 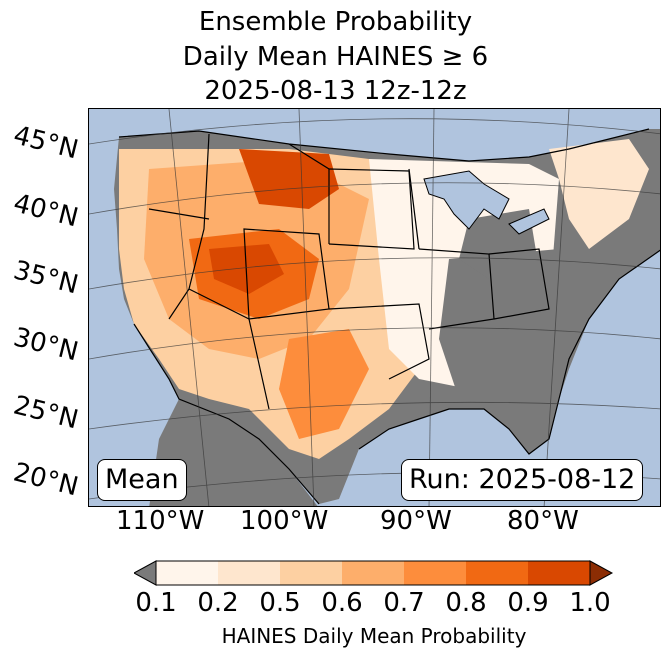 What do you see at coordinates (529, 221) in the screenshot?
I see `lake-erie` at bounding box center [529, 221].